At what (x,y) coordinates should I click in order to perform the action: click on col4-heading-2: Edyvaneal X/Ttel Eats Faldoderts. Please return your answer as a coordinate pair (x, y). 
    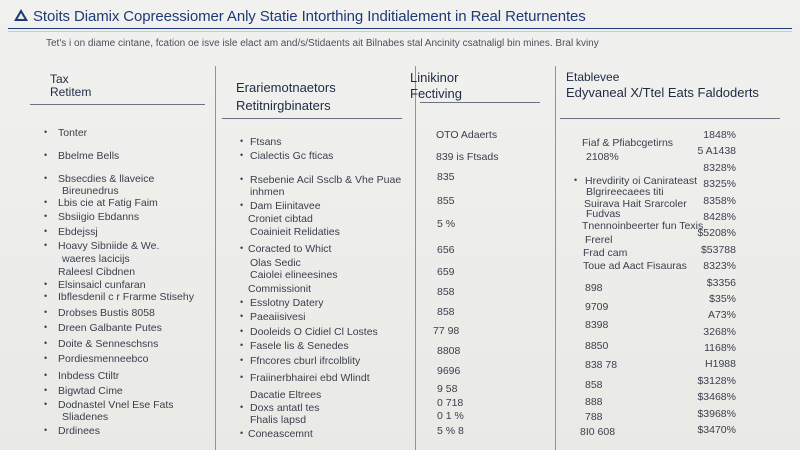
    Looking at the image, I should click on (662, 92).